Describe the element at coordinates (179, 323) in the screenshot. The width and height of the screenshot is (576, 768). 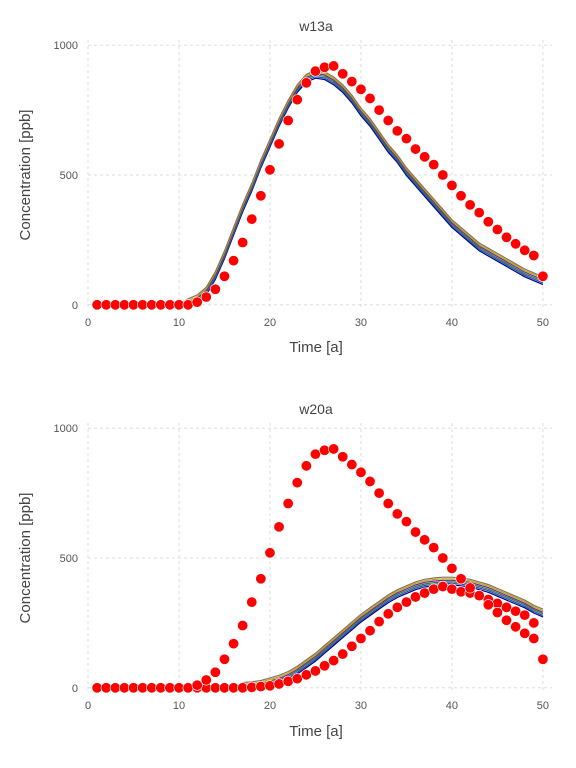
I see `x-tick-label: 10` at that location.